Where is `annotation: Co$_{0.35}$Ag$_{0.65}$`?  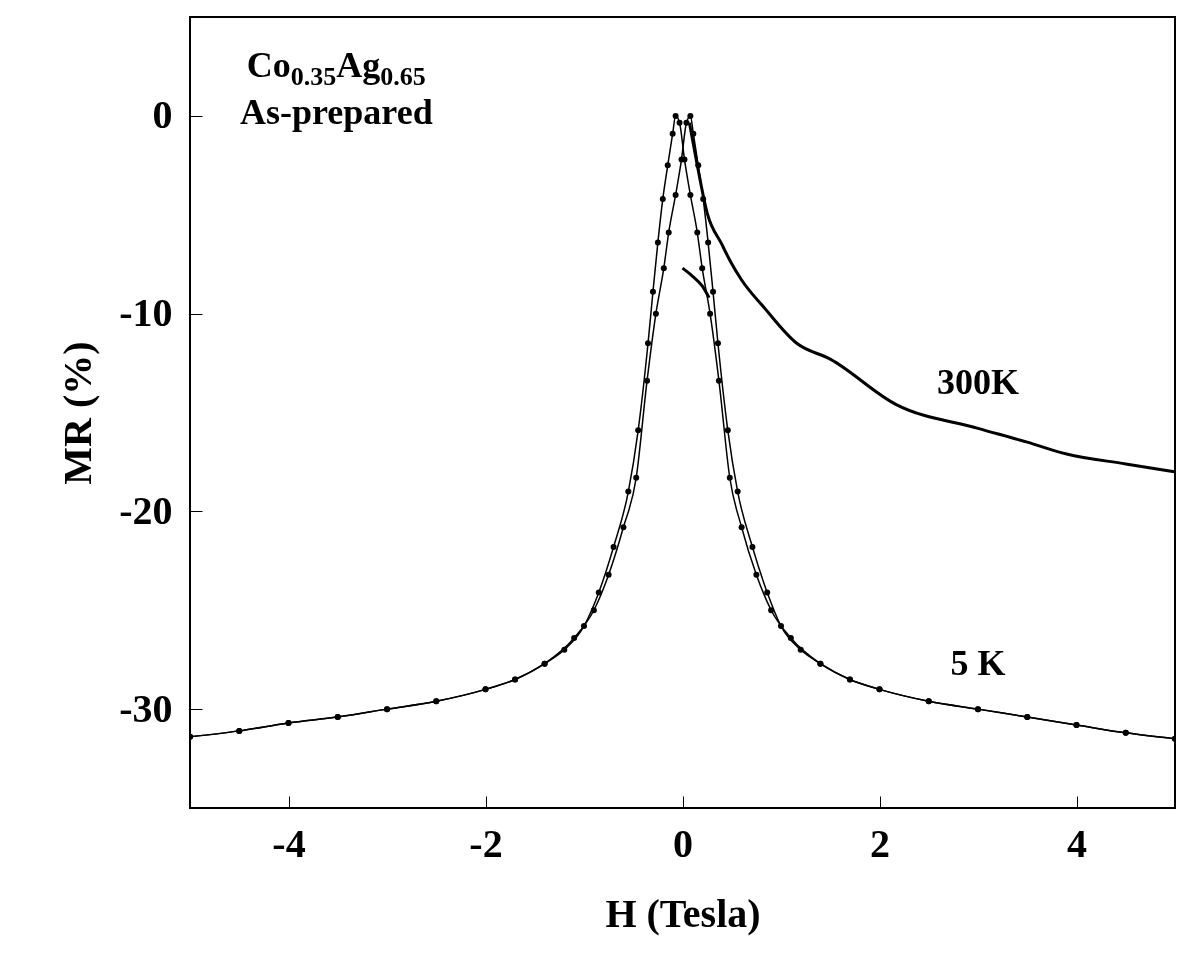
annotation: Co$_{0.35}$Ag$_{0.65}$ is located at coordinates (336, 69).